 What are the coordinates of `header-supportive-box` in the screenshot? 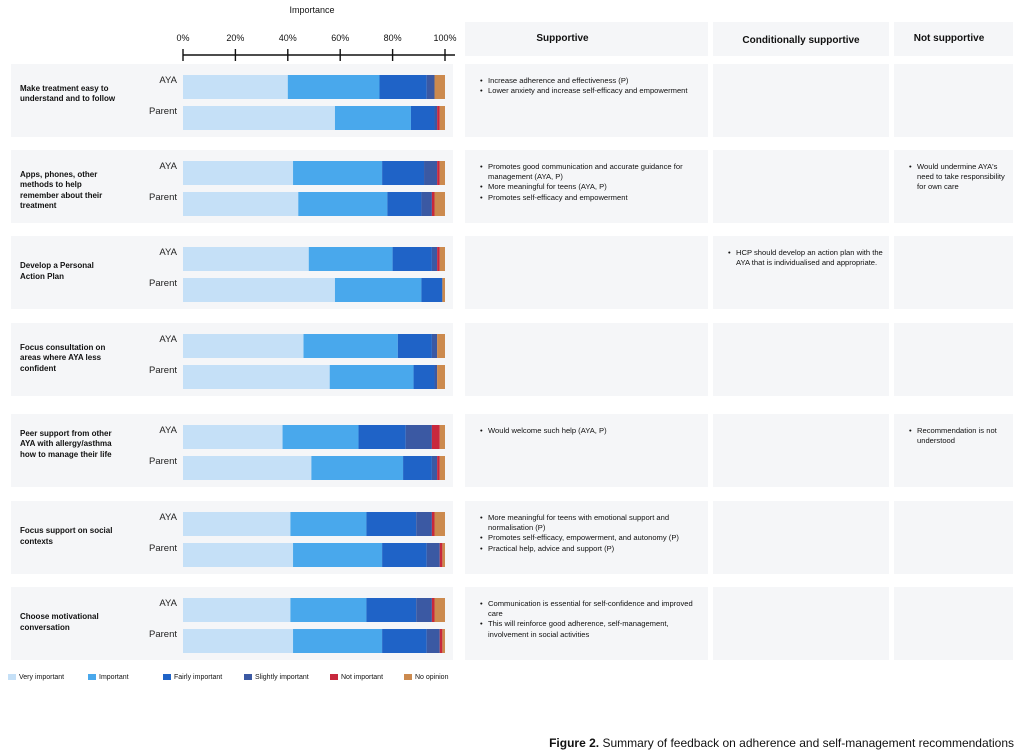 It's located at (586, 39).